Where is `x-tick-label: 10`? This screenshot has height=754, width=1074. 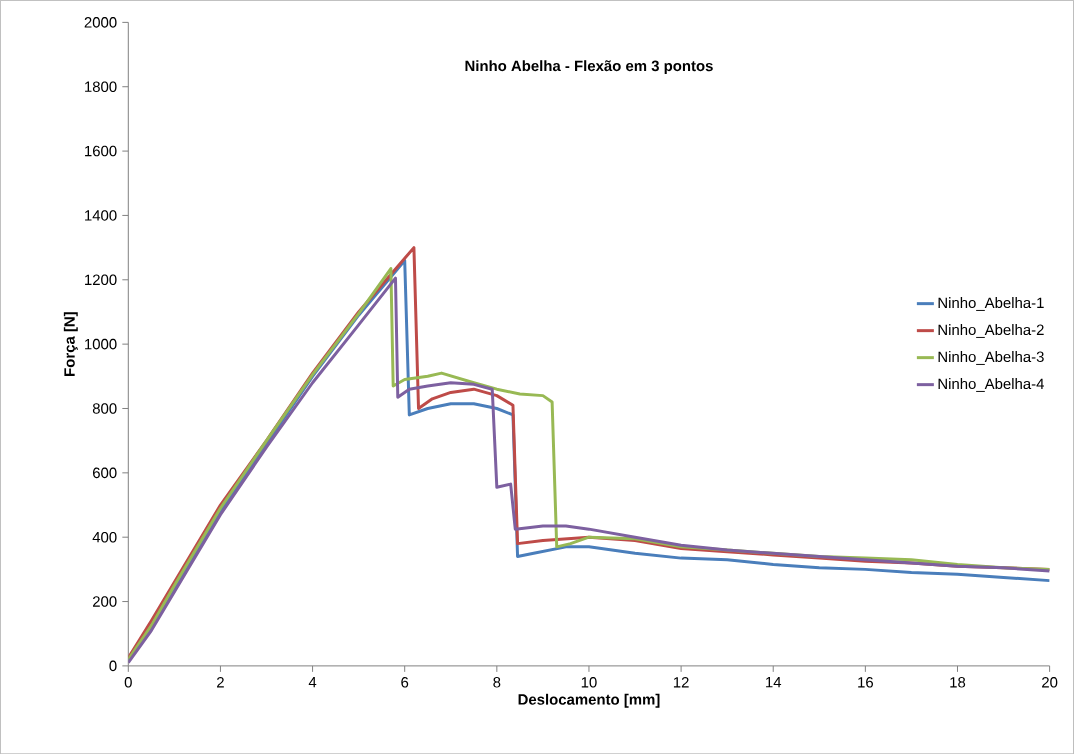
x-tick-label: 10 is located at coordinates (589, 682).